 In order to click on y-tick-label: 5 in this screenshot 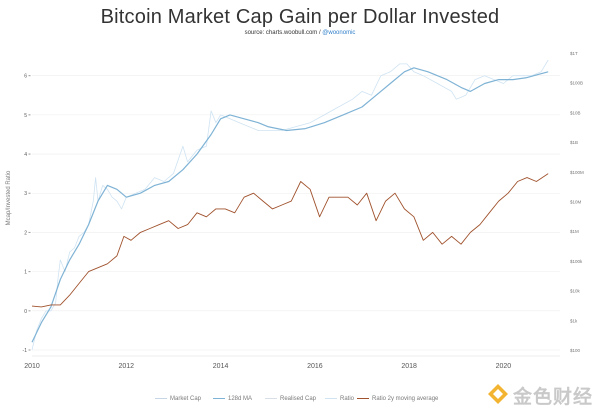, I will do `click(25, 116)`.